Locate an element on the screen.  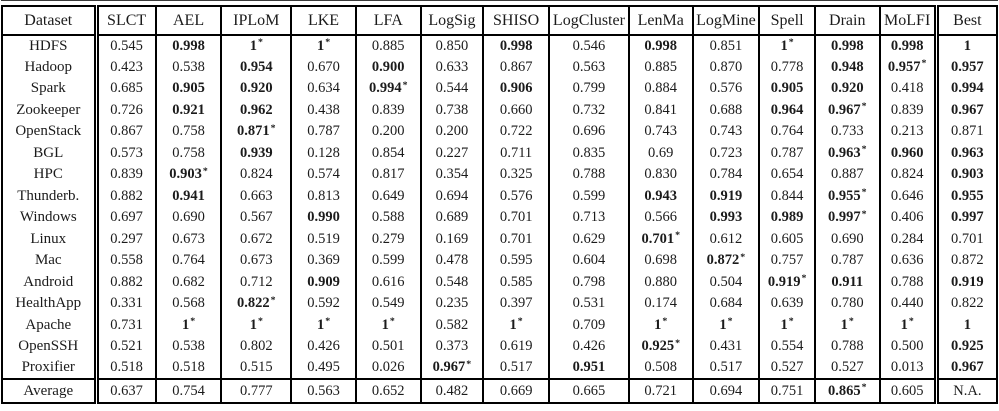
dataset-label: HPC is located at coordinates (50, 175).